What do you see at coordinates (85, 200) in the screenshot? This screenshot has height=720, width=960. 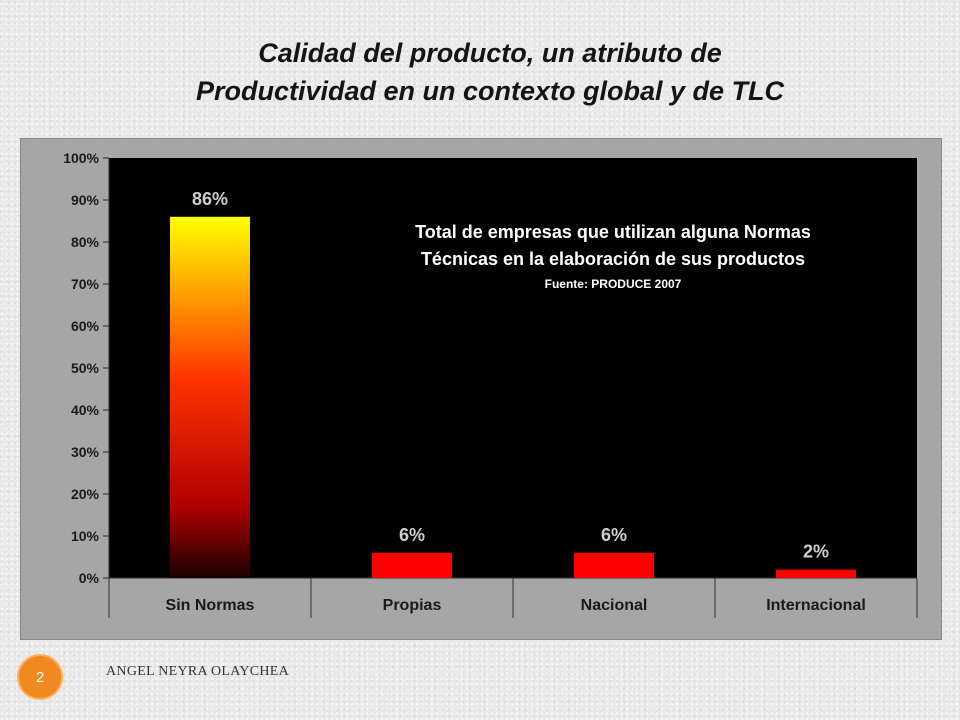 I see `y-tick-label: 90%` at bounding box center [85, 200].